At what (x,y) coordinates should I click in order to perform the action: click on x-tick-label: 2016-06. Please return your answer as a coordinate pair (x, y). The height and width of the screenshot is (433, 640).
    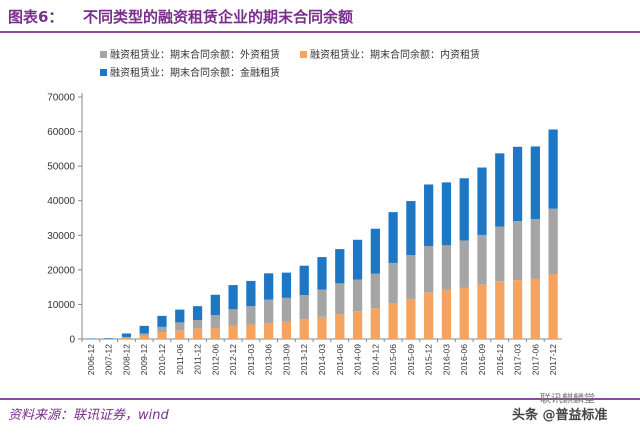
    Looking at the image, I should click on (464, 359).